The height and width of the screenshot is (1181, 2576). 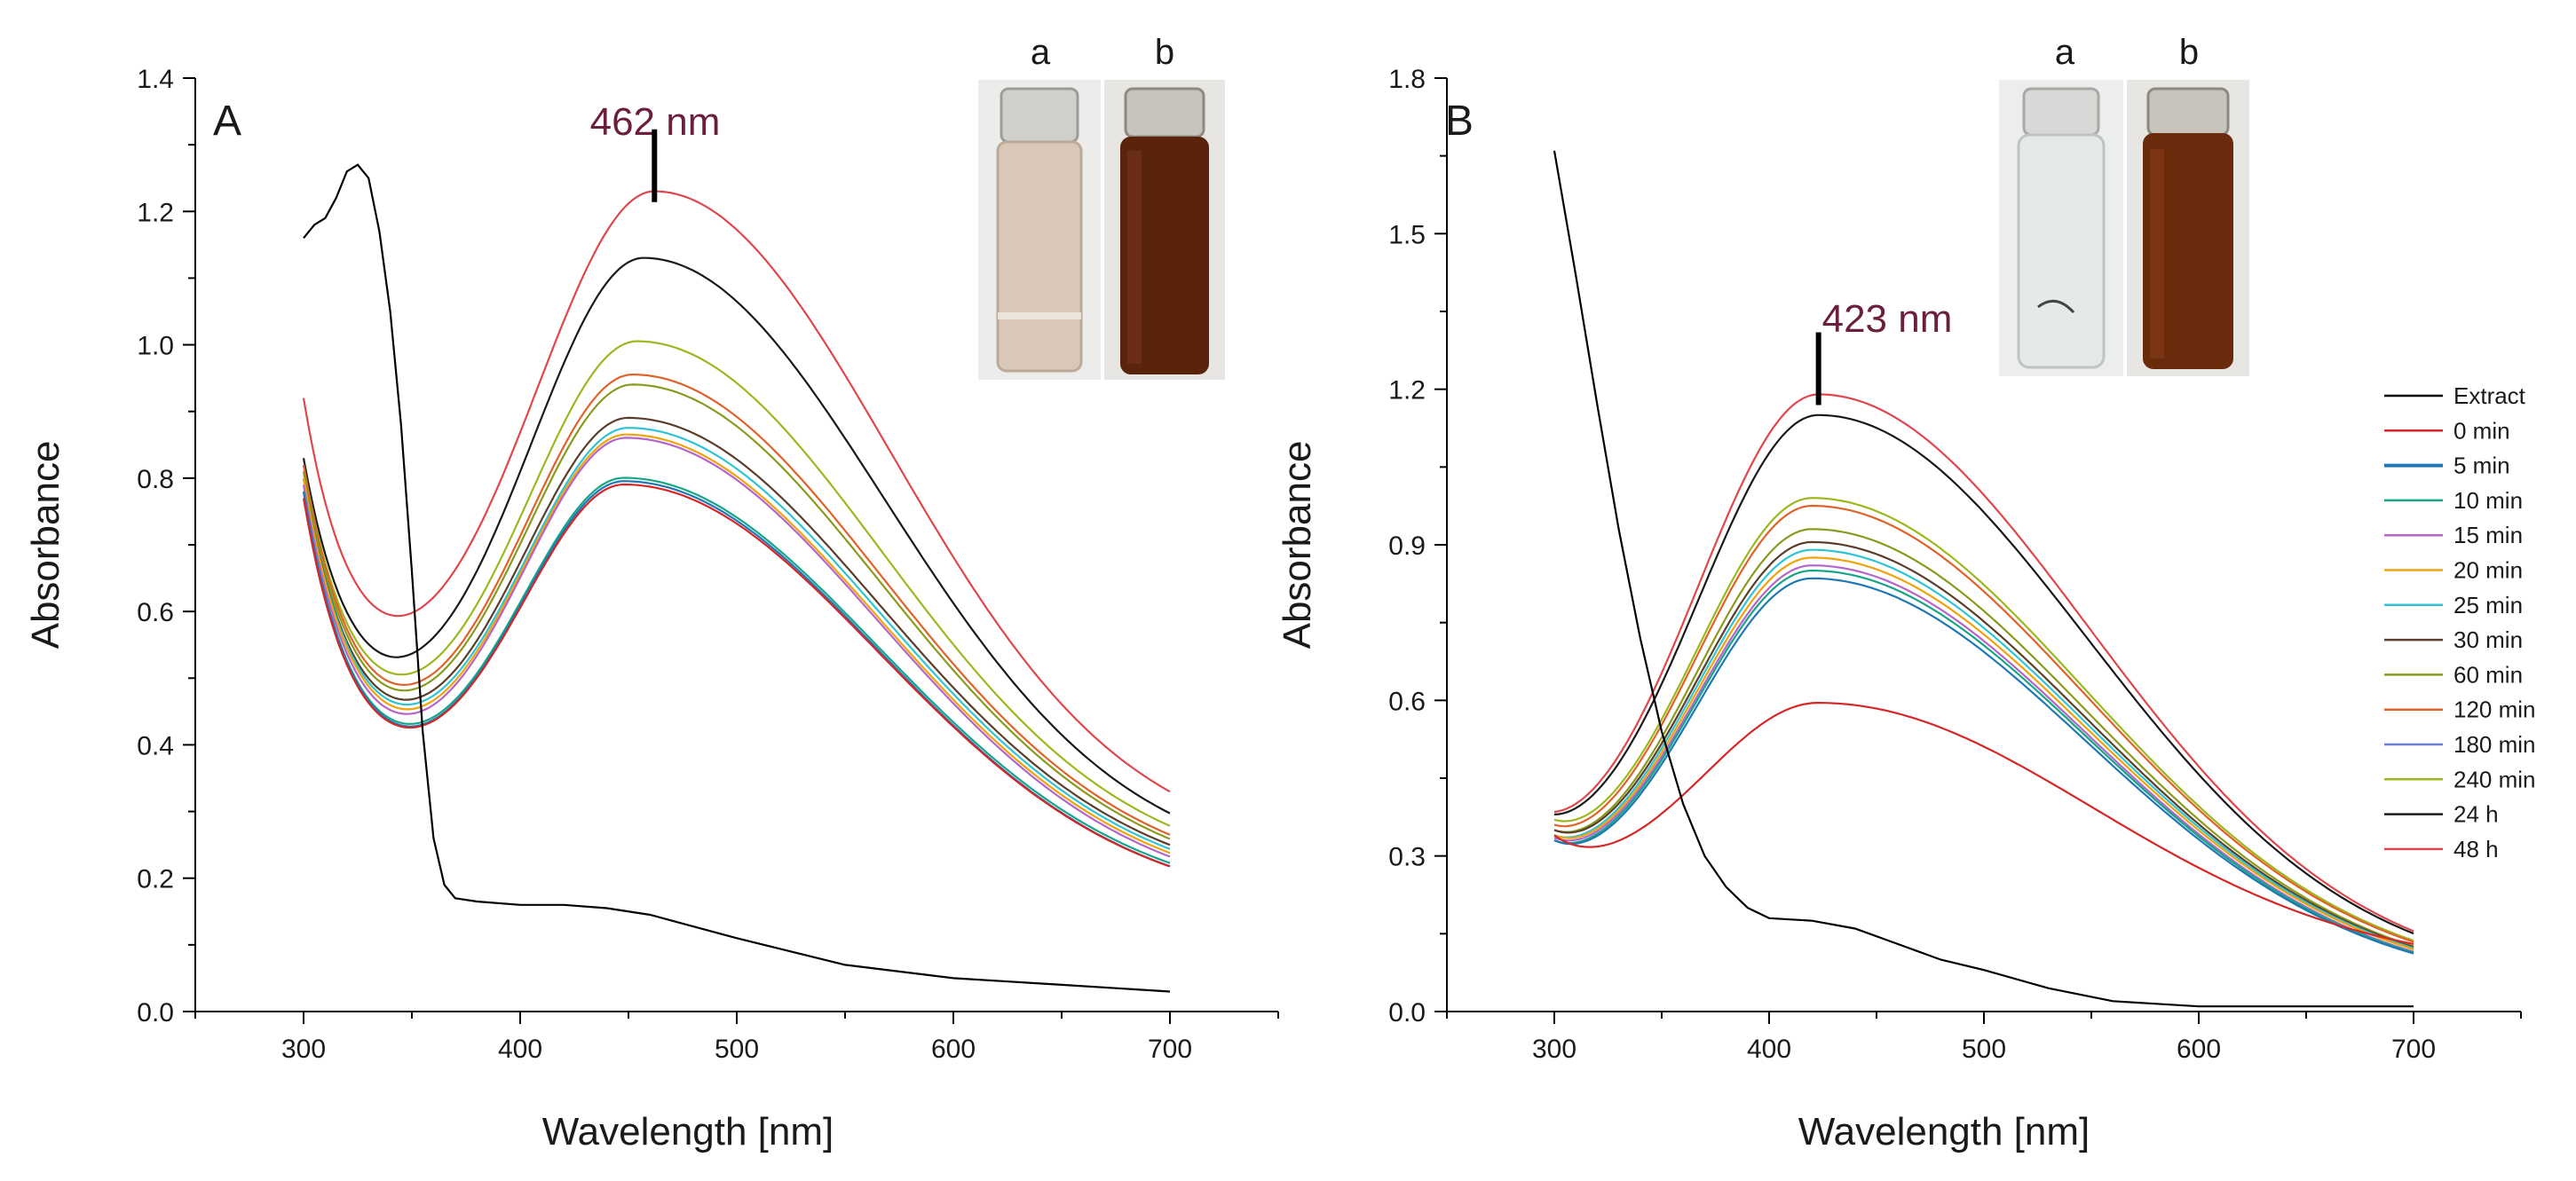 I want to click on legend-label: 15 min, so click(x=2488, y=535).